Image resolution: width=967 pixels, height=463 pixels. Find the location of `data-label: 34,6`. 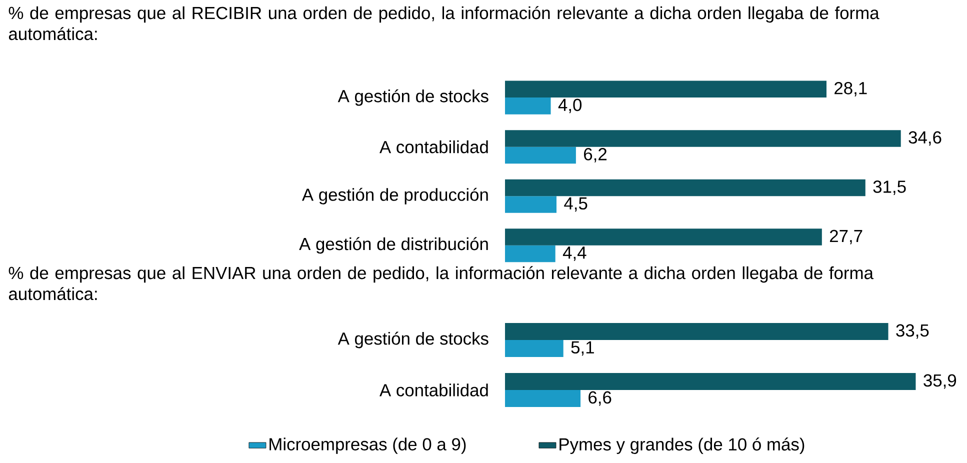

data-label: 34,6 is located at coordinates (925, 138).